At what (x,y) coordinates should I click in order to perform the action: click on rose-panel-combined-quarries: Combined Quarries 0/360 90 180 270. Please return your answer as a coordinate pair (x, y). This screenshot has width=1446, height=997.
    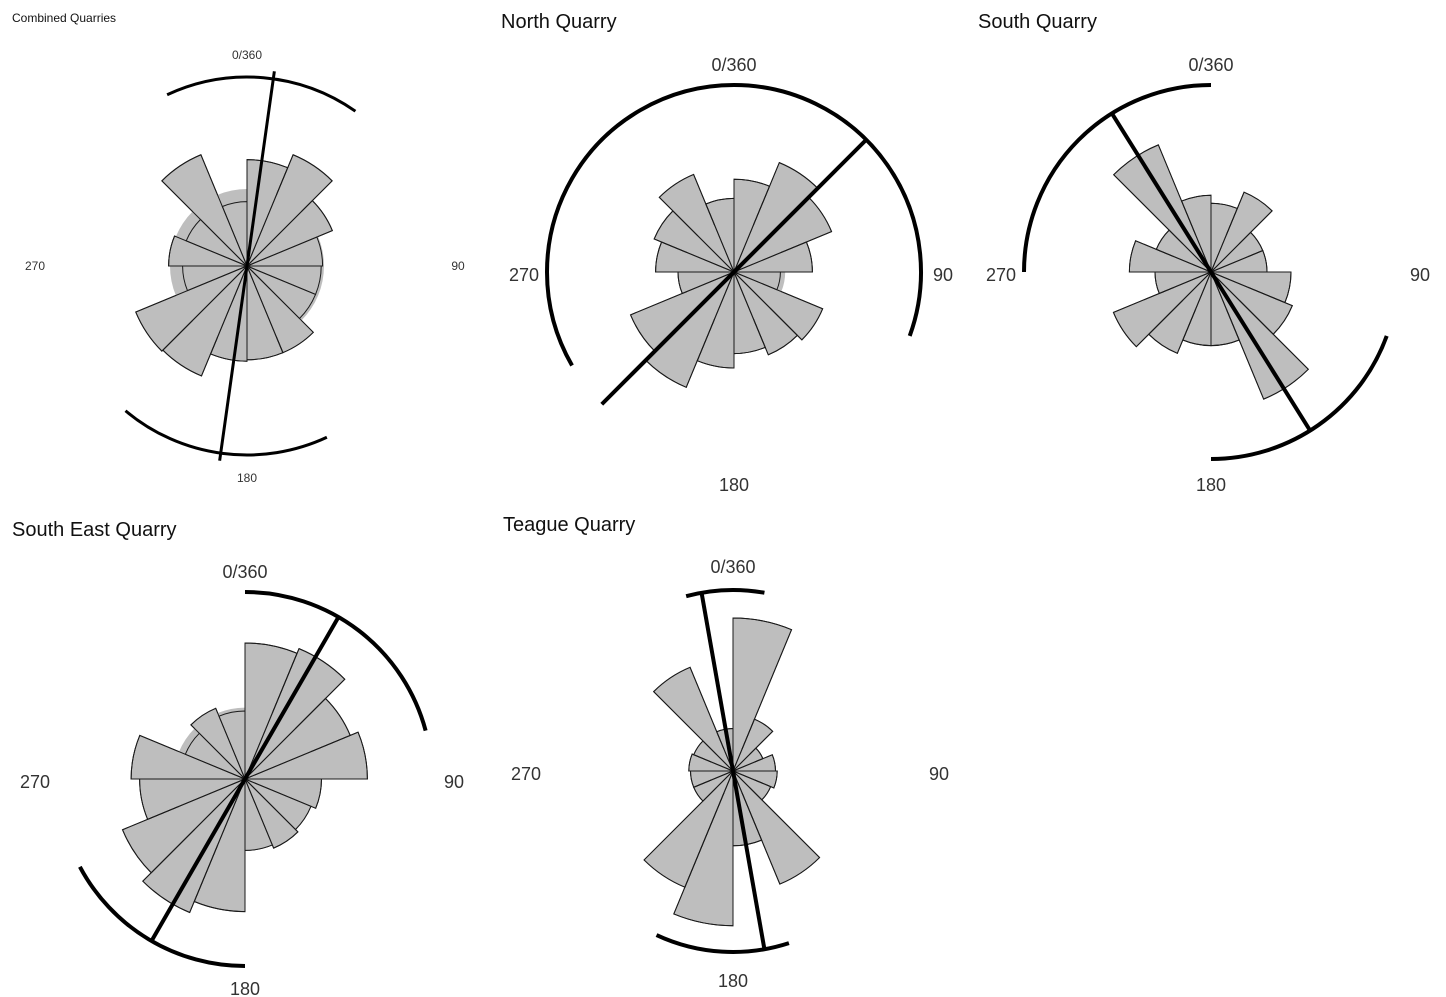
    Looking at the image, I should click on (238, 248).